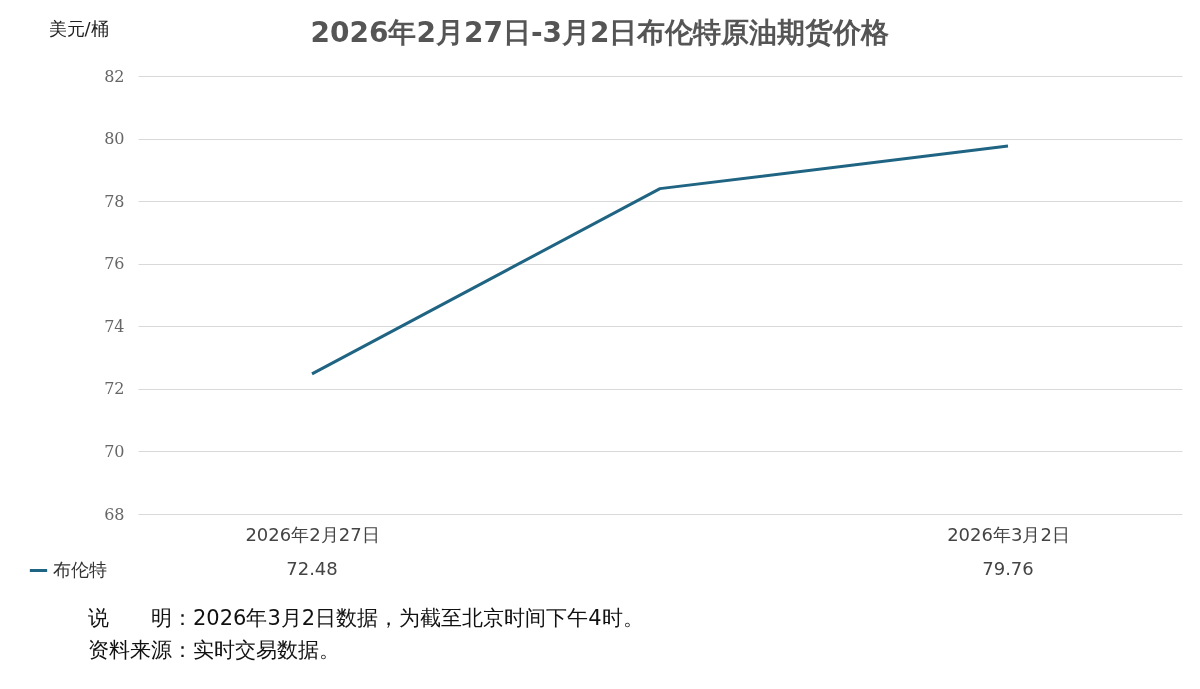 This screenshot has height=689, width=1200. I want to click on data-label: 79.76, so click(1008, 568).